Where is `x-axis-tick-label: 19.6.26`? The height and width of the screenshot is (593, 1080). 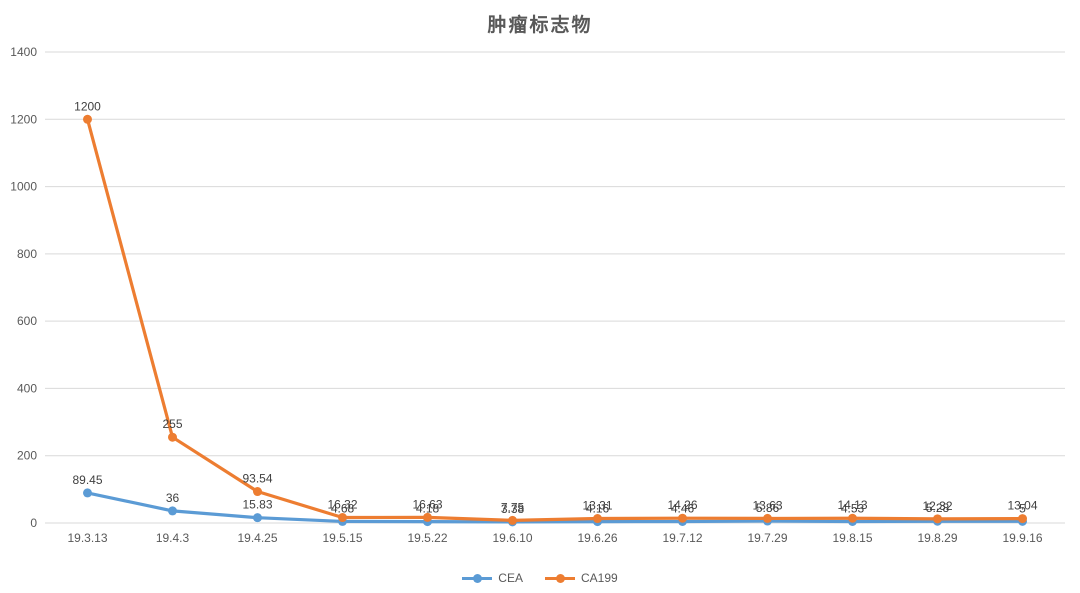
x-axis-tick-label: 19.6.26 is located at coordinates (597, 538).